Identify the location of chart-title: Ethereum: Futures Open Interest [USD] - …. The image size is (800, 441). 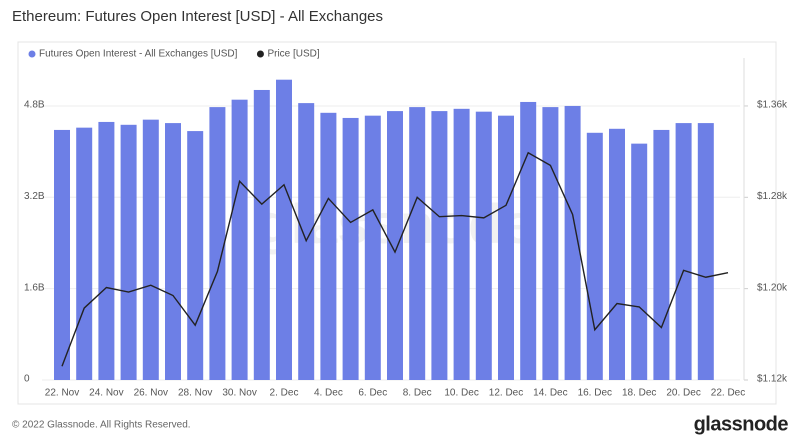
(197, 16).